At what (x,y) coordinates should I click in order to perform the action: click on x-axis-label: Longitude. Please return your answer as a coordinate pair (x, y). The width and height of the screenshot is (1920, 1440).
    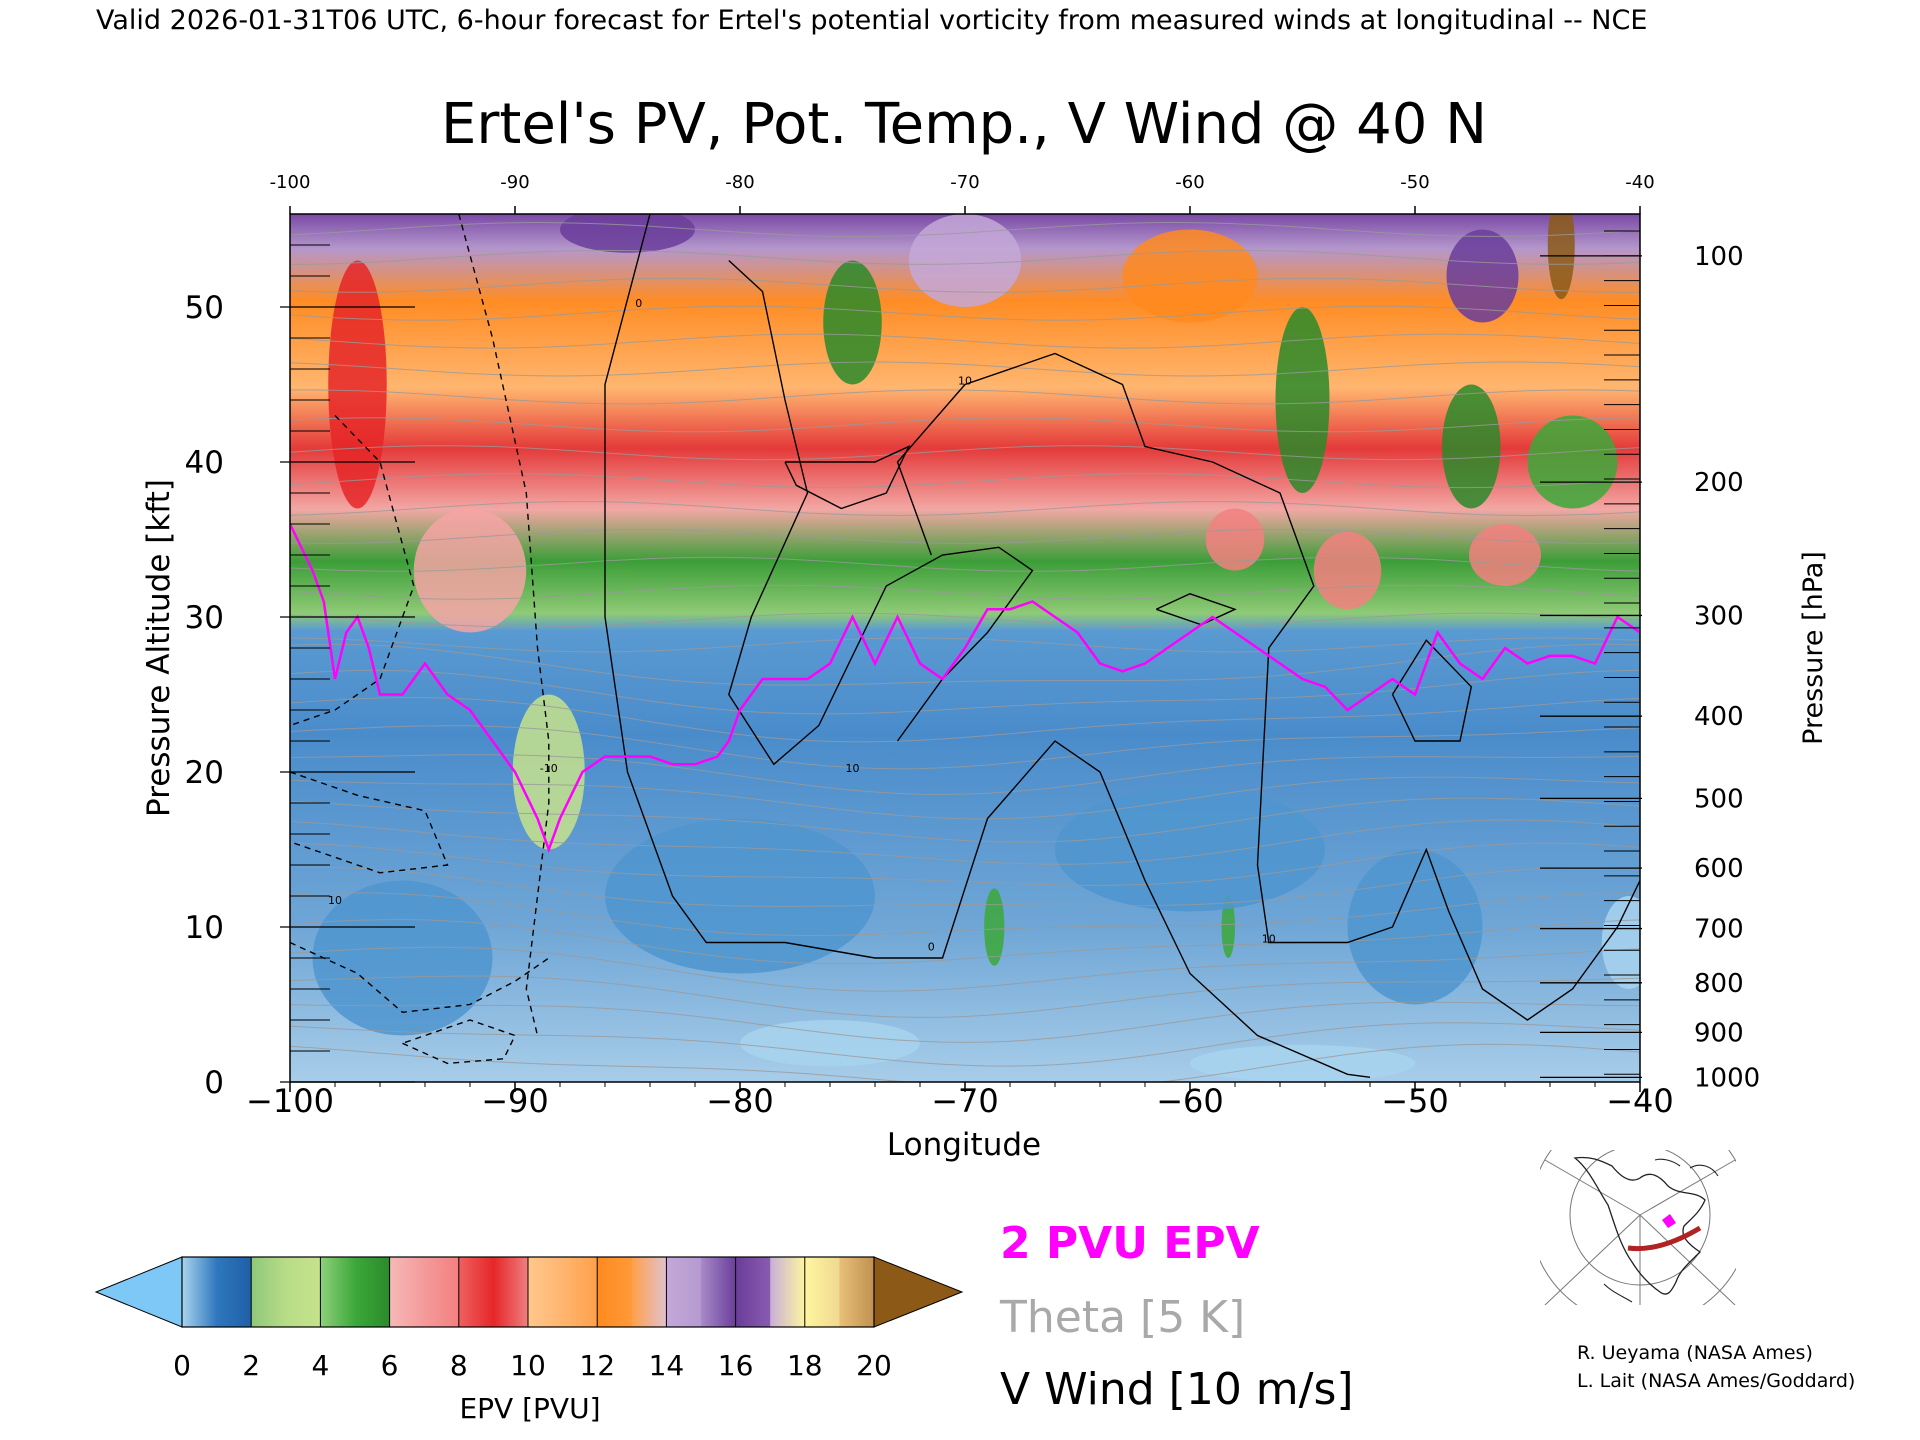
    Looking at the image, I should click on (964, 1145).